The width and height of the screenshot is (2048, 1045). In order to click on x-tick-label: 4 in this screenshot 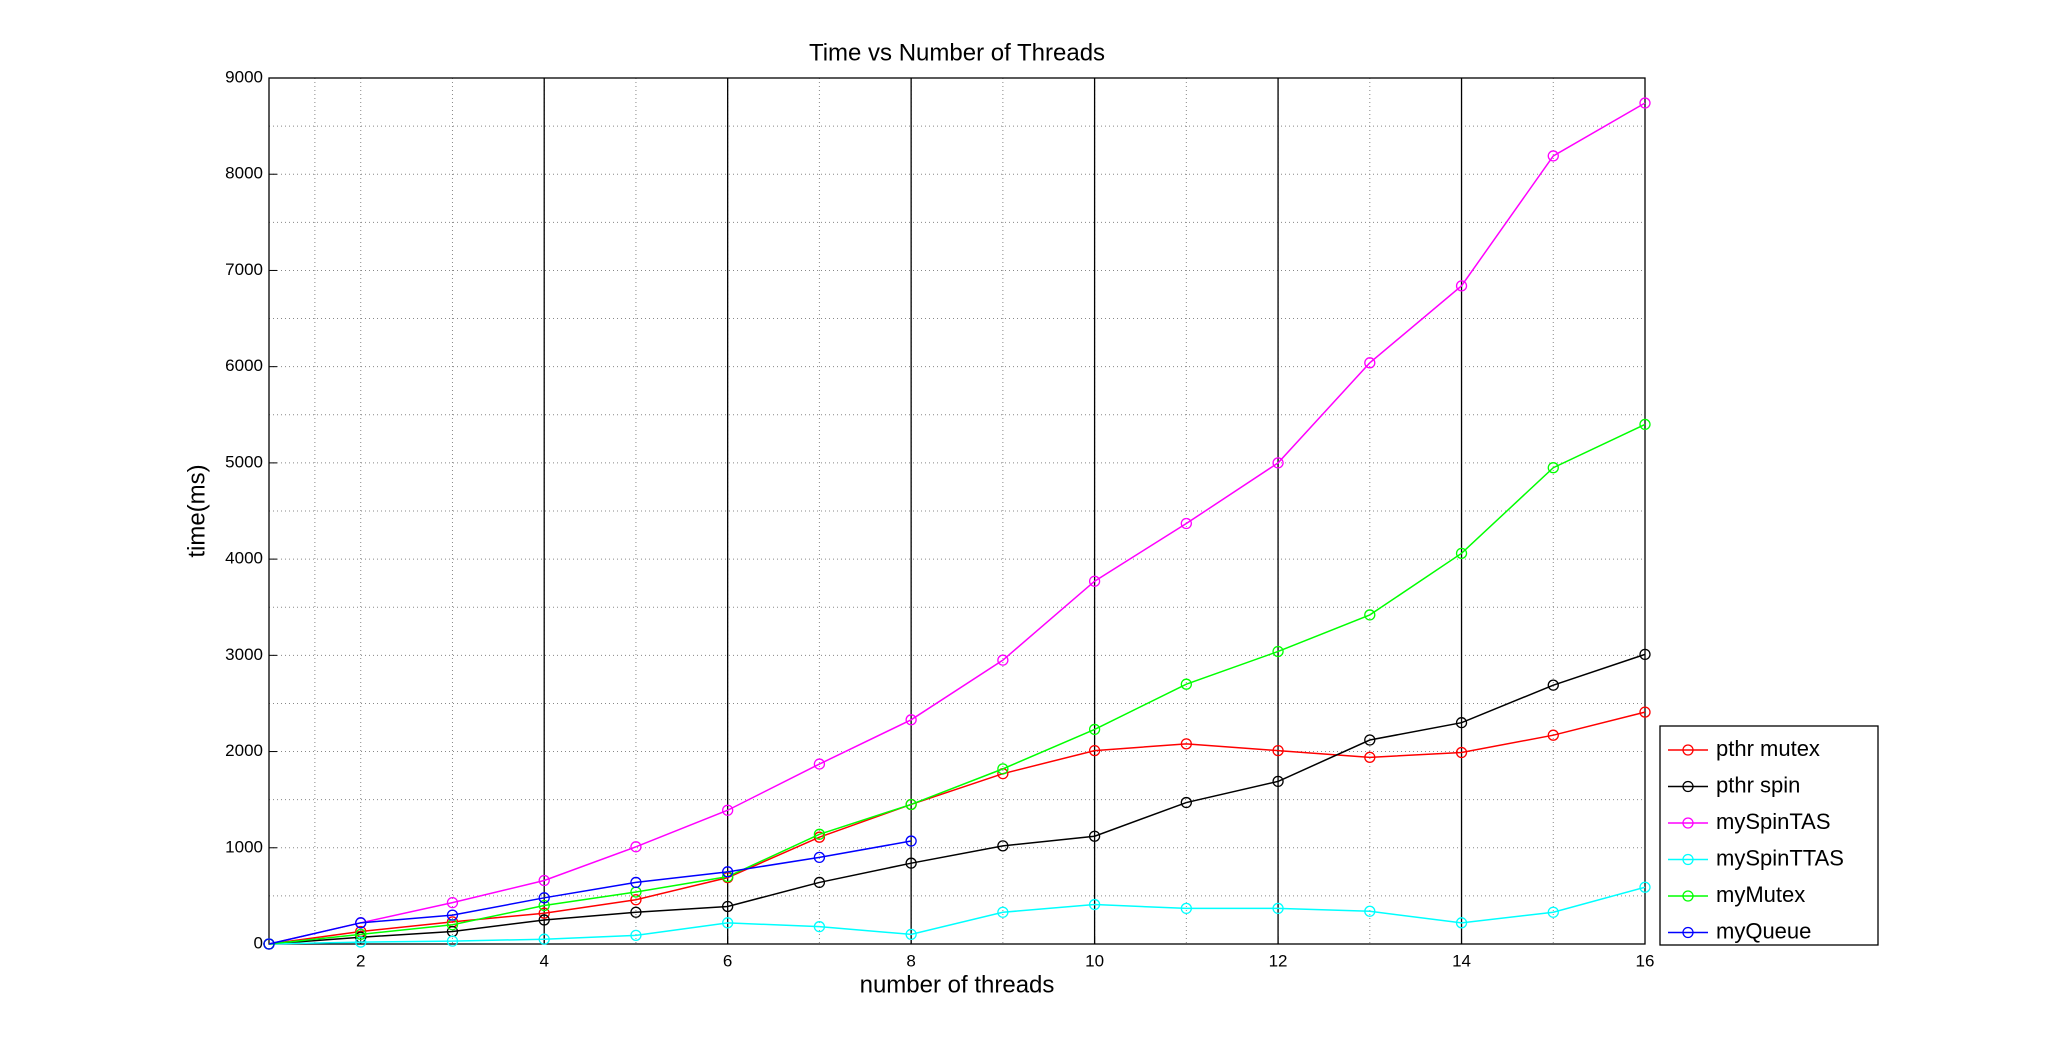, I will do `click(543, 960)`.